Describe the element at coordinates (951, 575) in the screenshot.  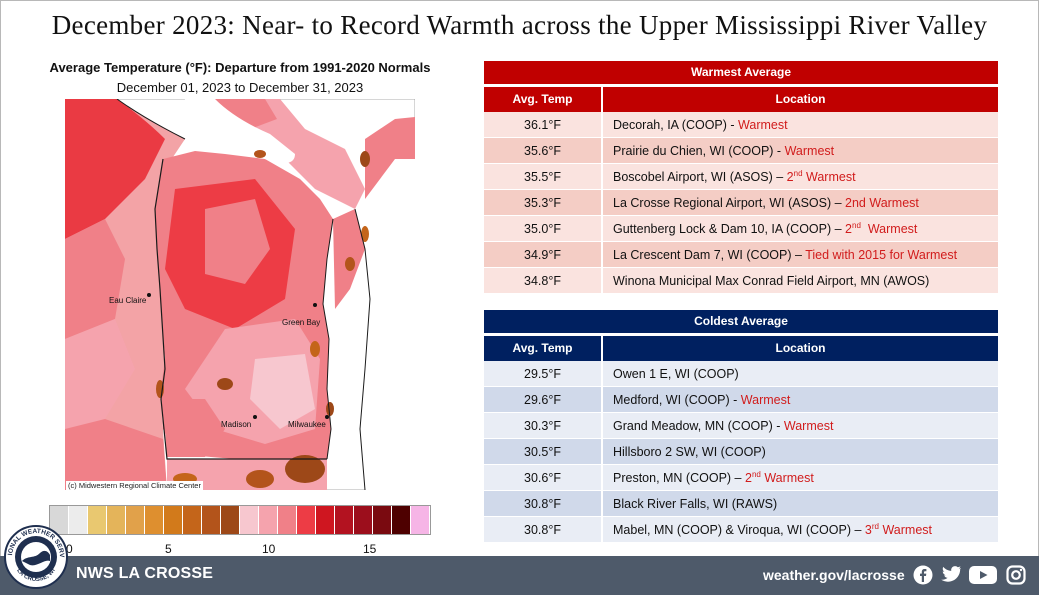
I see `twitter-icon` at that location.